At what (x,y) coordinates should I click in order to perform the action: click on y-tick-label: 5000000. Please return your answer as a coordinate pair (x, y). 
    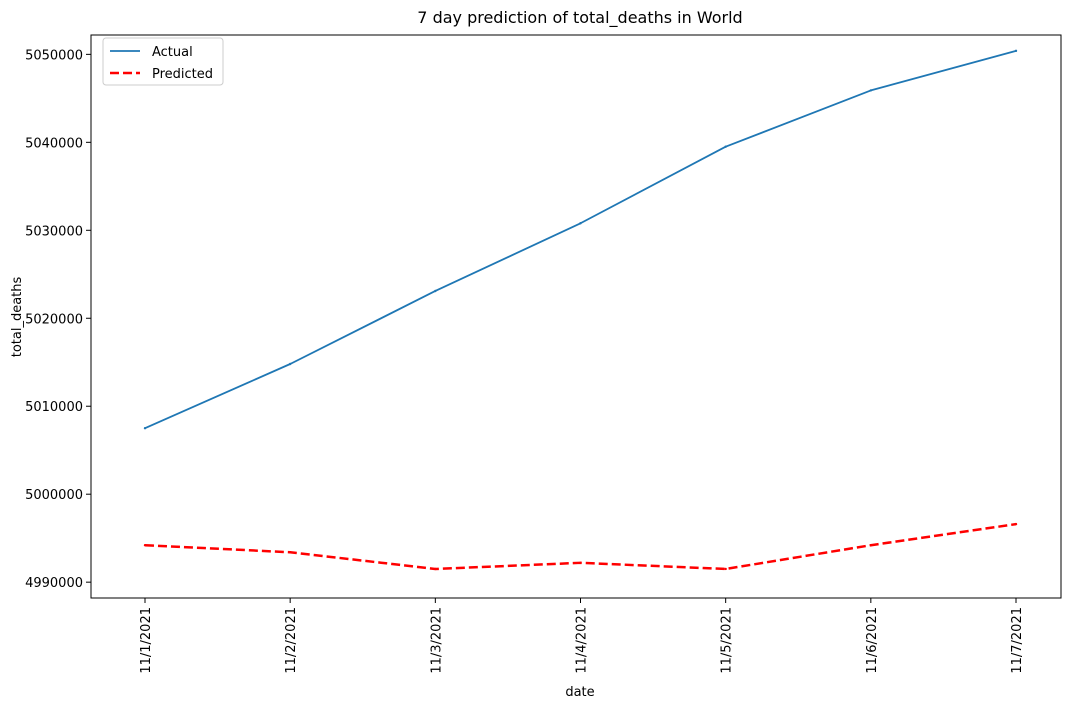
    Looking at the image, I should click on (54, 495).